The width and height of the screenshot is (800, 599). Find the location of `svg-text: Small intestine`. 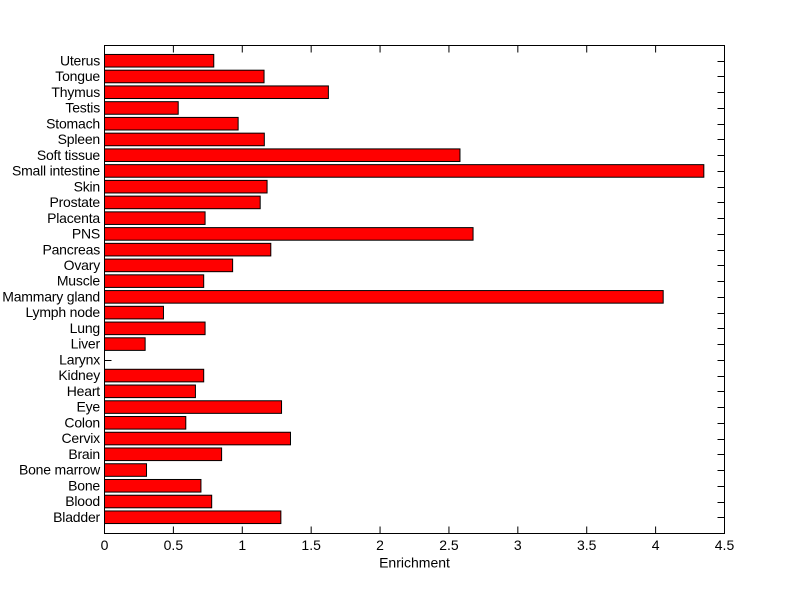

svg-text: Small intestine is located at coordinates (56, 171).